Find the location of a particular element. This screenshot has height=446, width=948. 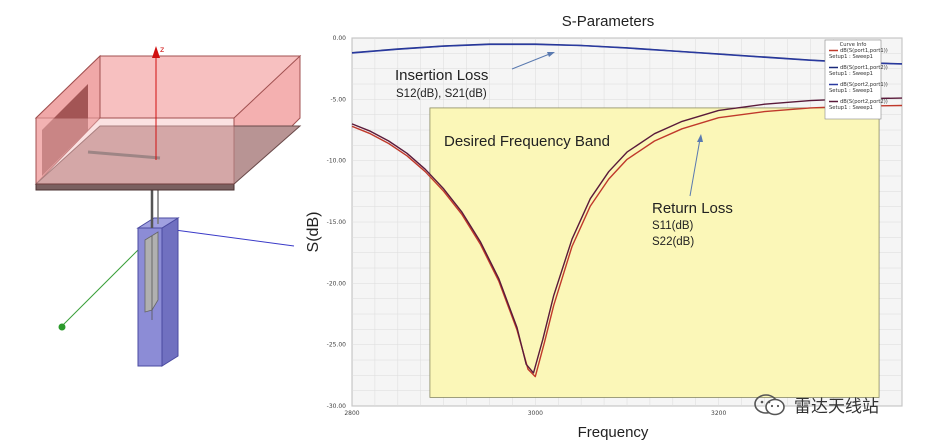

feed-inner-probe is located at coordinates (151, 272).